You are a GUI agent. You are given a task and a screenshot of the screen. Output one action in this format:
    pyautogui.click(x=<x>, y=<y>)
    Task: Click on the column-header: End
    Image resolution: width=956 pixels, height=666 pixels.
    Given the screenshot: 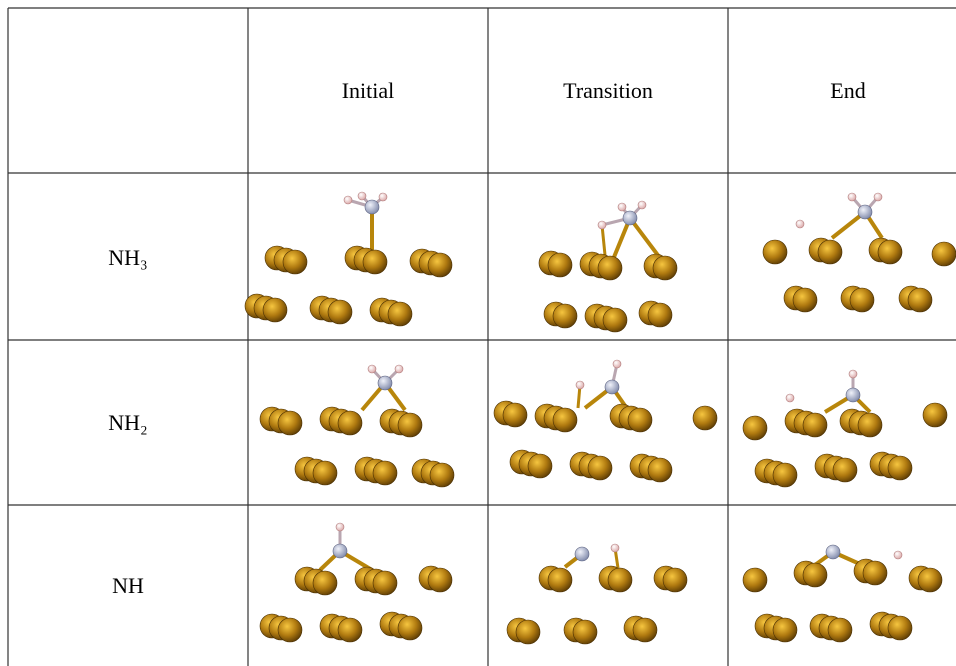 What is the action you would take?
    pyautogui.click(x=847, y=90)
    